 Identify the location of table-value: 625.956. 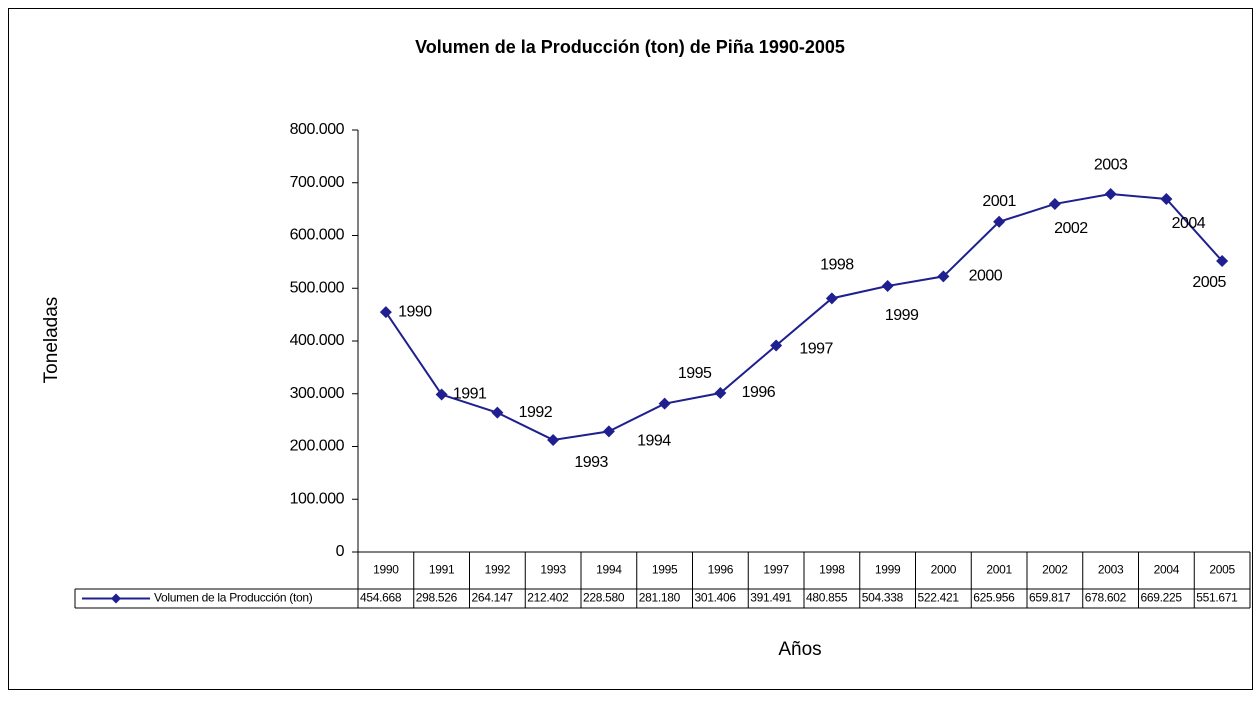
(994, 598).